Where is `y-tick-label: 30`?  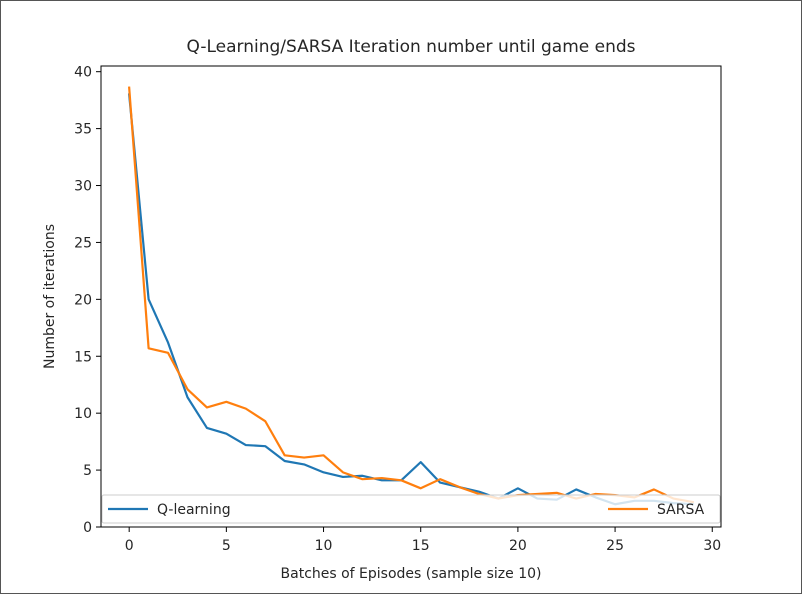
y-tick-label: 30 is located at coordinates (83, 187).